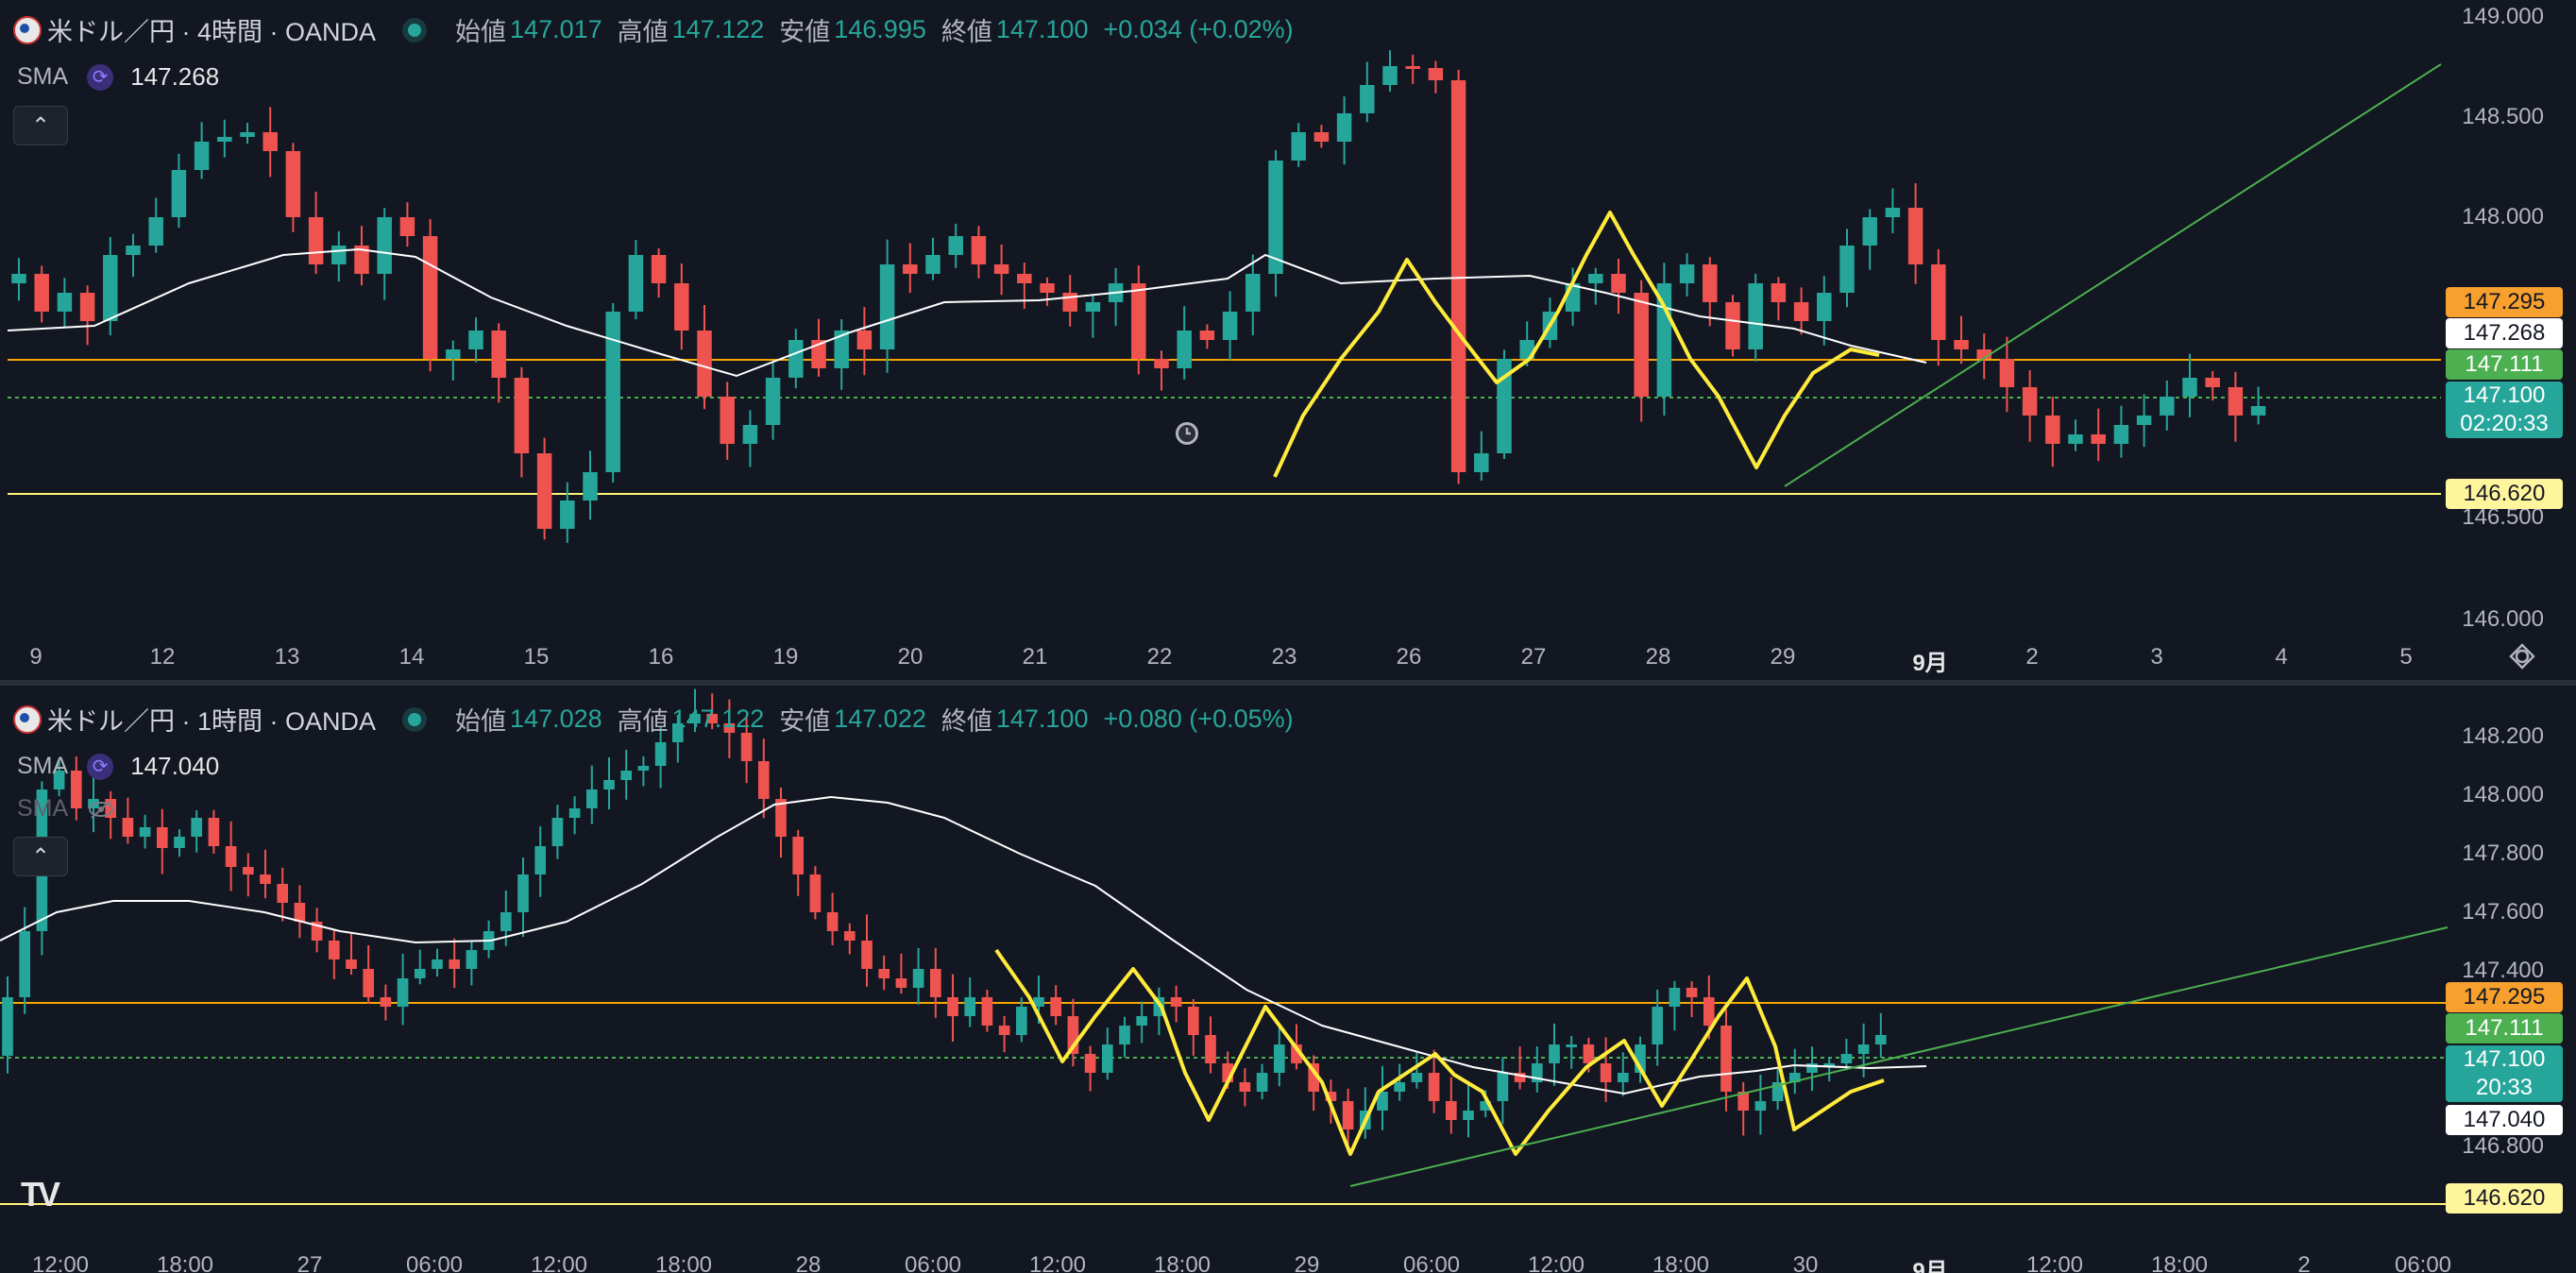  Describe the element at coordinates (1288, 683) in the screenshot. I see `pane-separator` at that location.